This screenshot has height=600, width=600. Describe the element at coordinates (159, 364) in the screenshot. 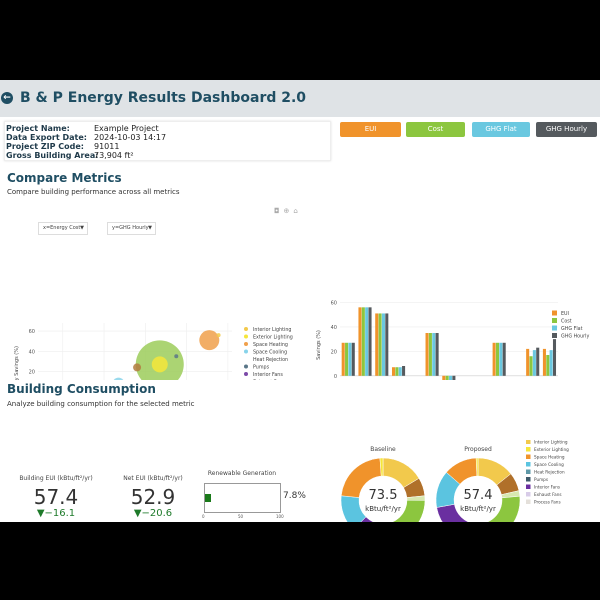

I see `scatter-point-exterior-lighting` at that location.